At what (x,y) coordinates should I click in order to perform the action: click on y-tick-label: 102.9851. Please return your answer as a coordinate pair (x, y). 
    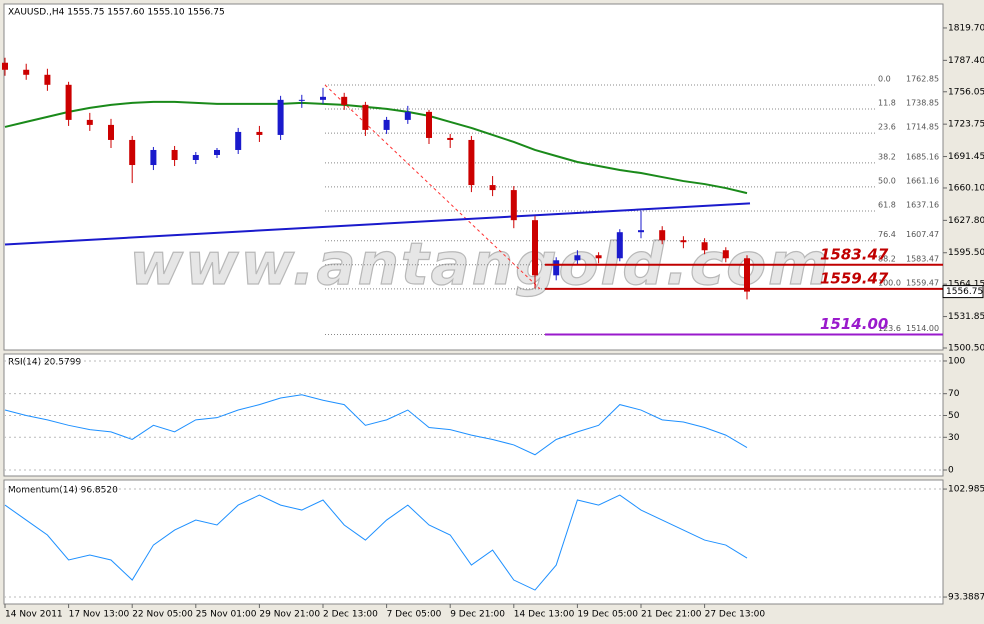
    Looking at the image, I should click on (966, 490).